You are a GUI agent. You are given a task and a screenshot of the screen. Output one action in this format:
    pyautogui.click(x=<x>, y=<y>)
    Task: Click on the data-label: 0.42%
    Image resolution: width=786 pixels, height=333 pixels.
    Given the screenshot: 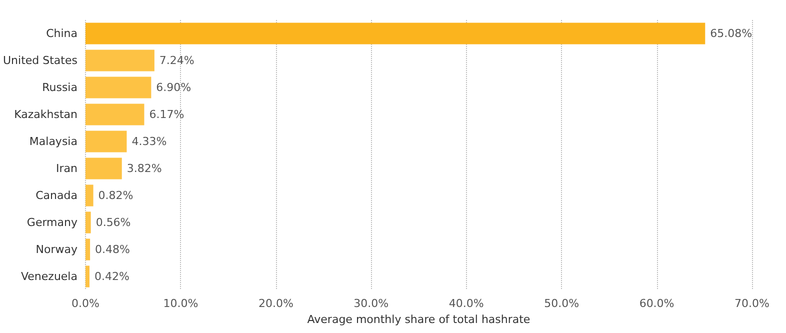 What is the action you would take?
    pyautogui.click(x=112, y=276)
    